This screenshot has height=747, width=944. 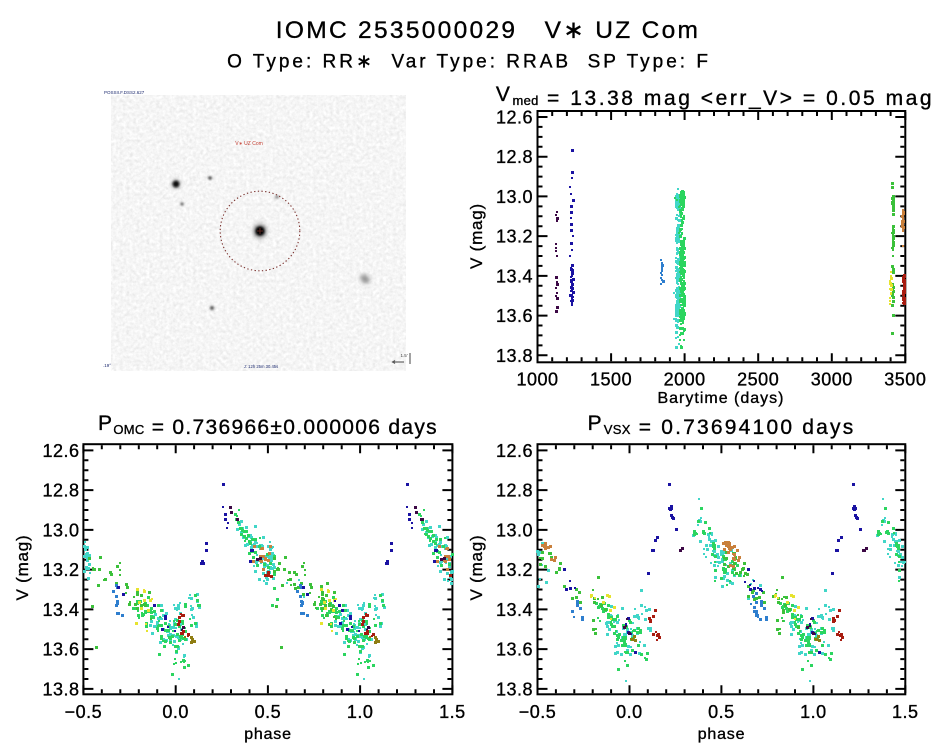 I want to click on svg-text:Vmed = 13.38 mag <err_V> = 0.0: Vmed = 13.38 mag <err_V> = 0.05 mag, so click(x=715, y=96).